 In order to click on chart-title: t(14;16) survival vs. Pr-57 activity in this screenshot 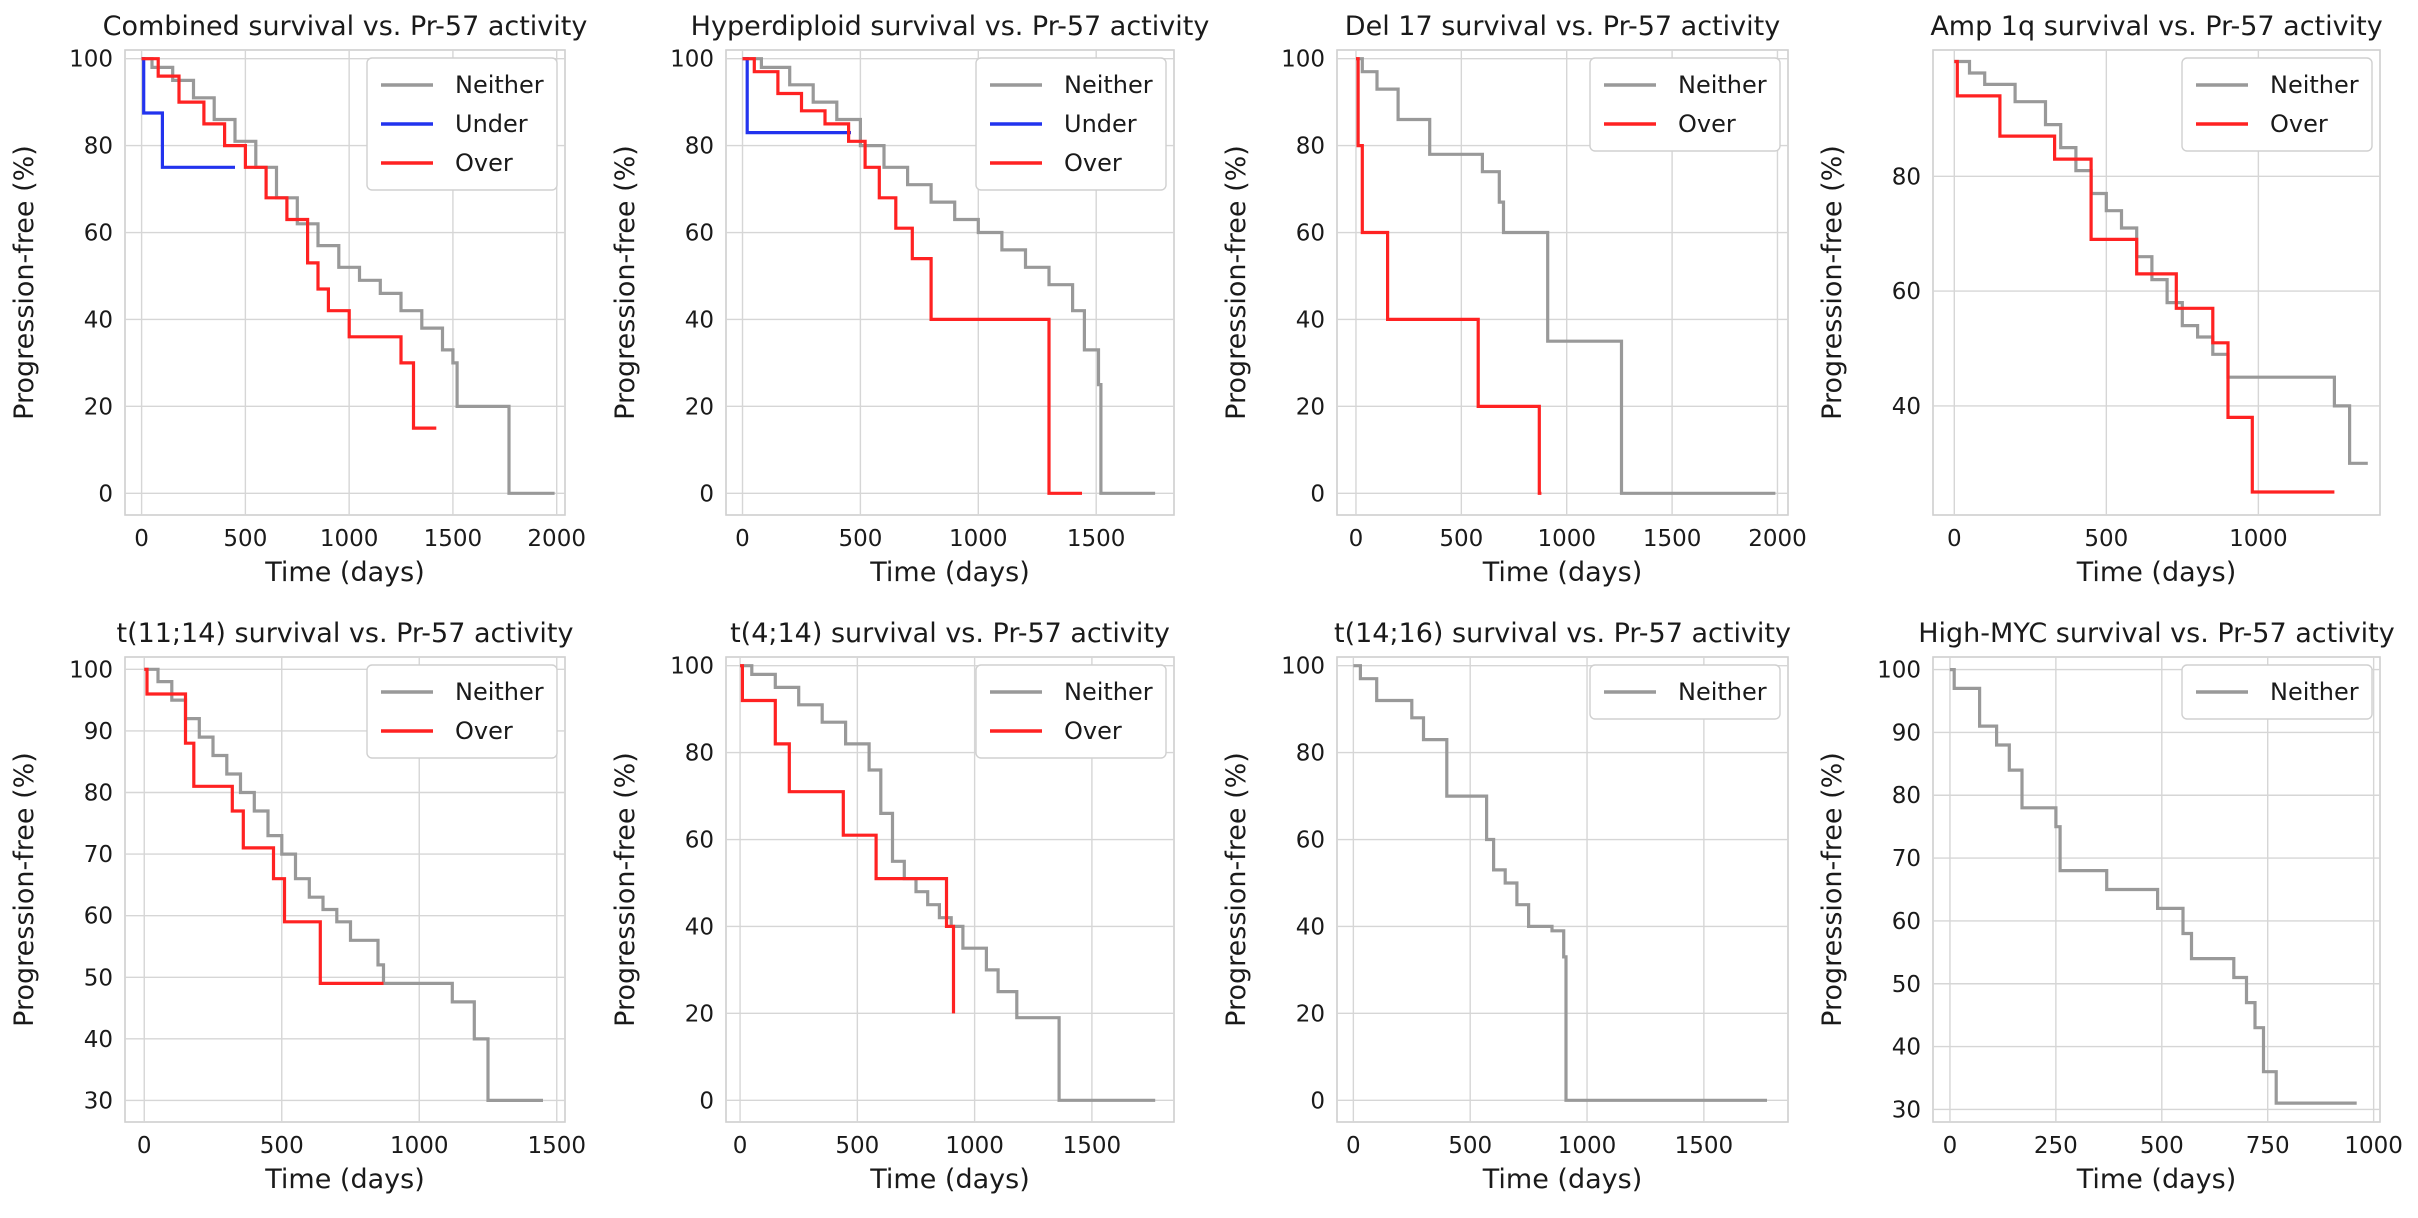, I will do `click(1562, 633)`.